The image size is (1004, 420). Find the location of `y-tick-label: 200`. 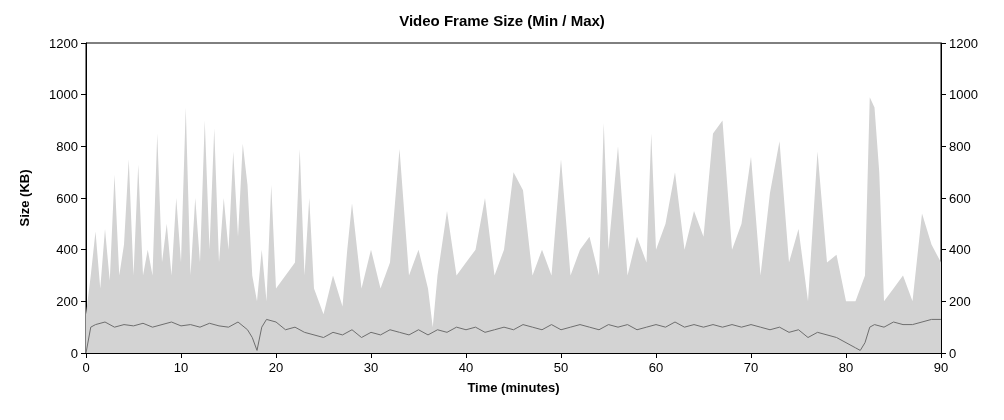

y-tick-label: 200 is located at coordinates (67, 301).